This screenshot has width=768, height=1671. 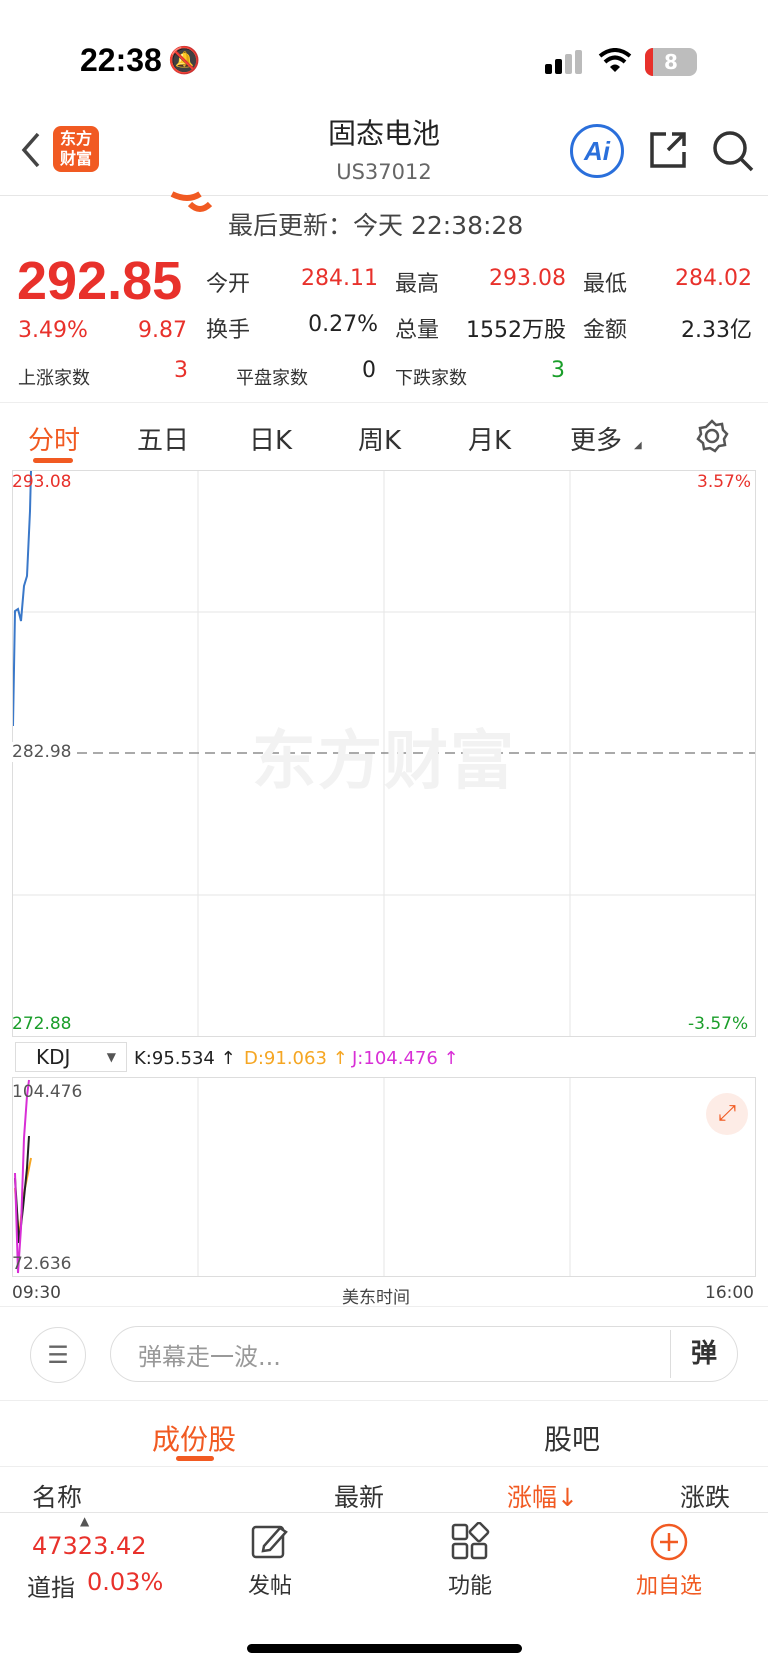 I want to click on watermark: 东方财富, so click(x=384, y=762).